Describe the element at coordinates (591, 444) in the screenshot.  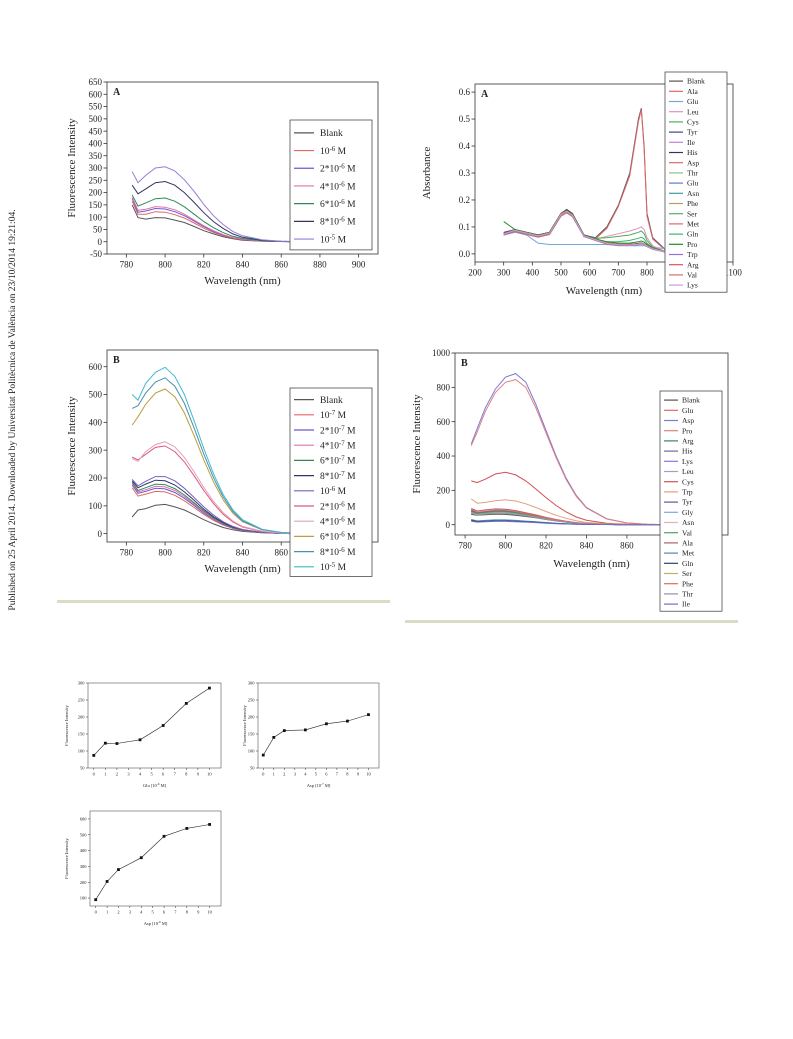
I see `plot-frame` at that location.